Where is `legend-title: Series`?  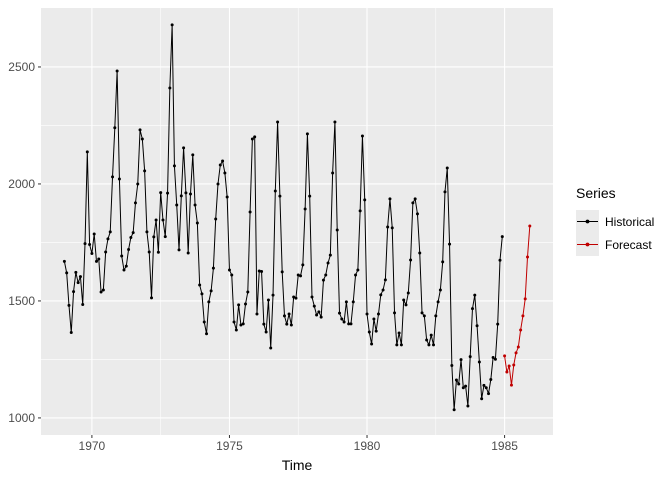
legend-title: Series is located at coordinates (596, 193).